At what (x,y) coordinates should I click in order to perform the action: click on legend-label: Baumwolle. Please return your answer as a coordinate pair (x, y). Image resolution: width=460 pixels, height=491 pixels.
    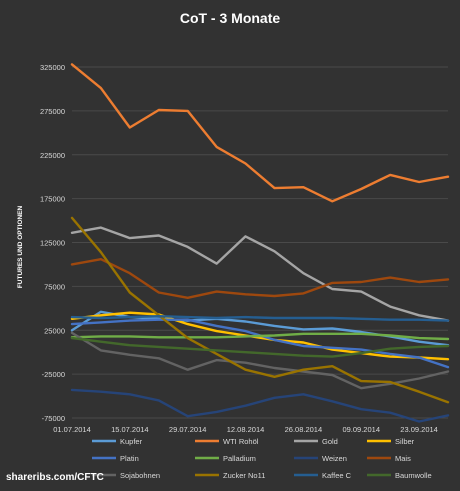
    Looking at the image, I should click on (413, 475).